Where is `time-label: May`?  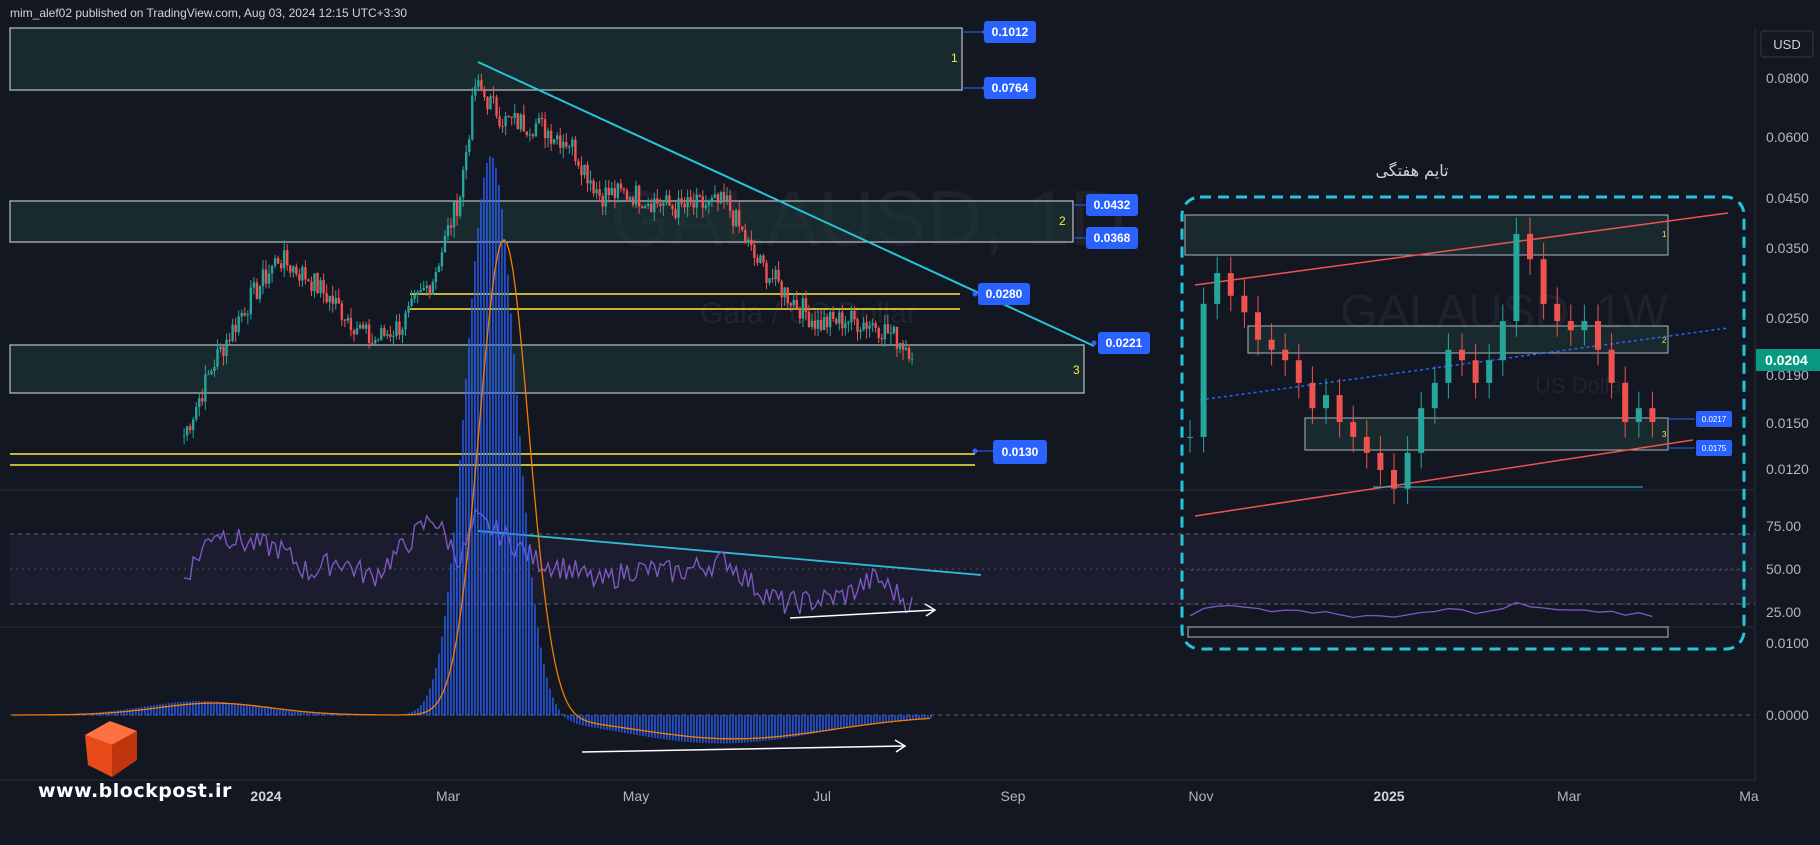
time-label: May is located at coordinates (636, 796).